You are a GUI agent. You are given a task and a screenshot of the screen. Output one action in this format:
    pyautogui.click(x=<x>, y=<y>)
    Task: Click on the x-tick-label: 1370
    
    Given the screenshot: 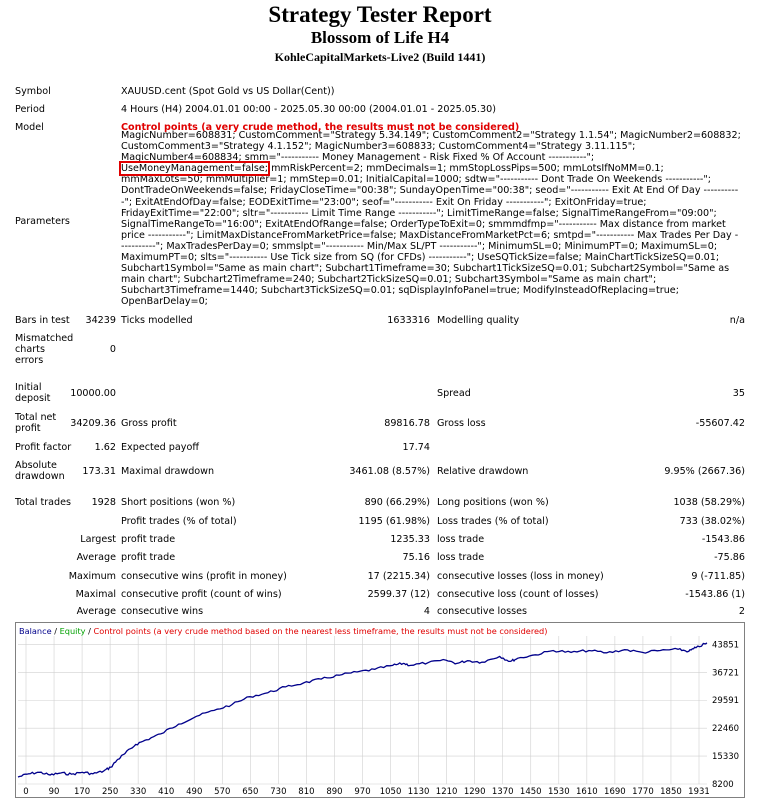 What is the action you would take?
    pyautogui.click(x=503, y=792)
    